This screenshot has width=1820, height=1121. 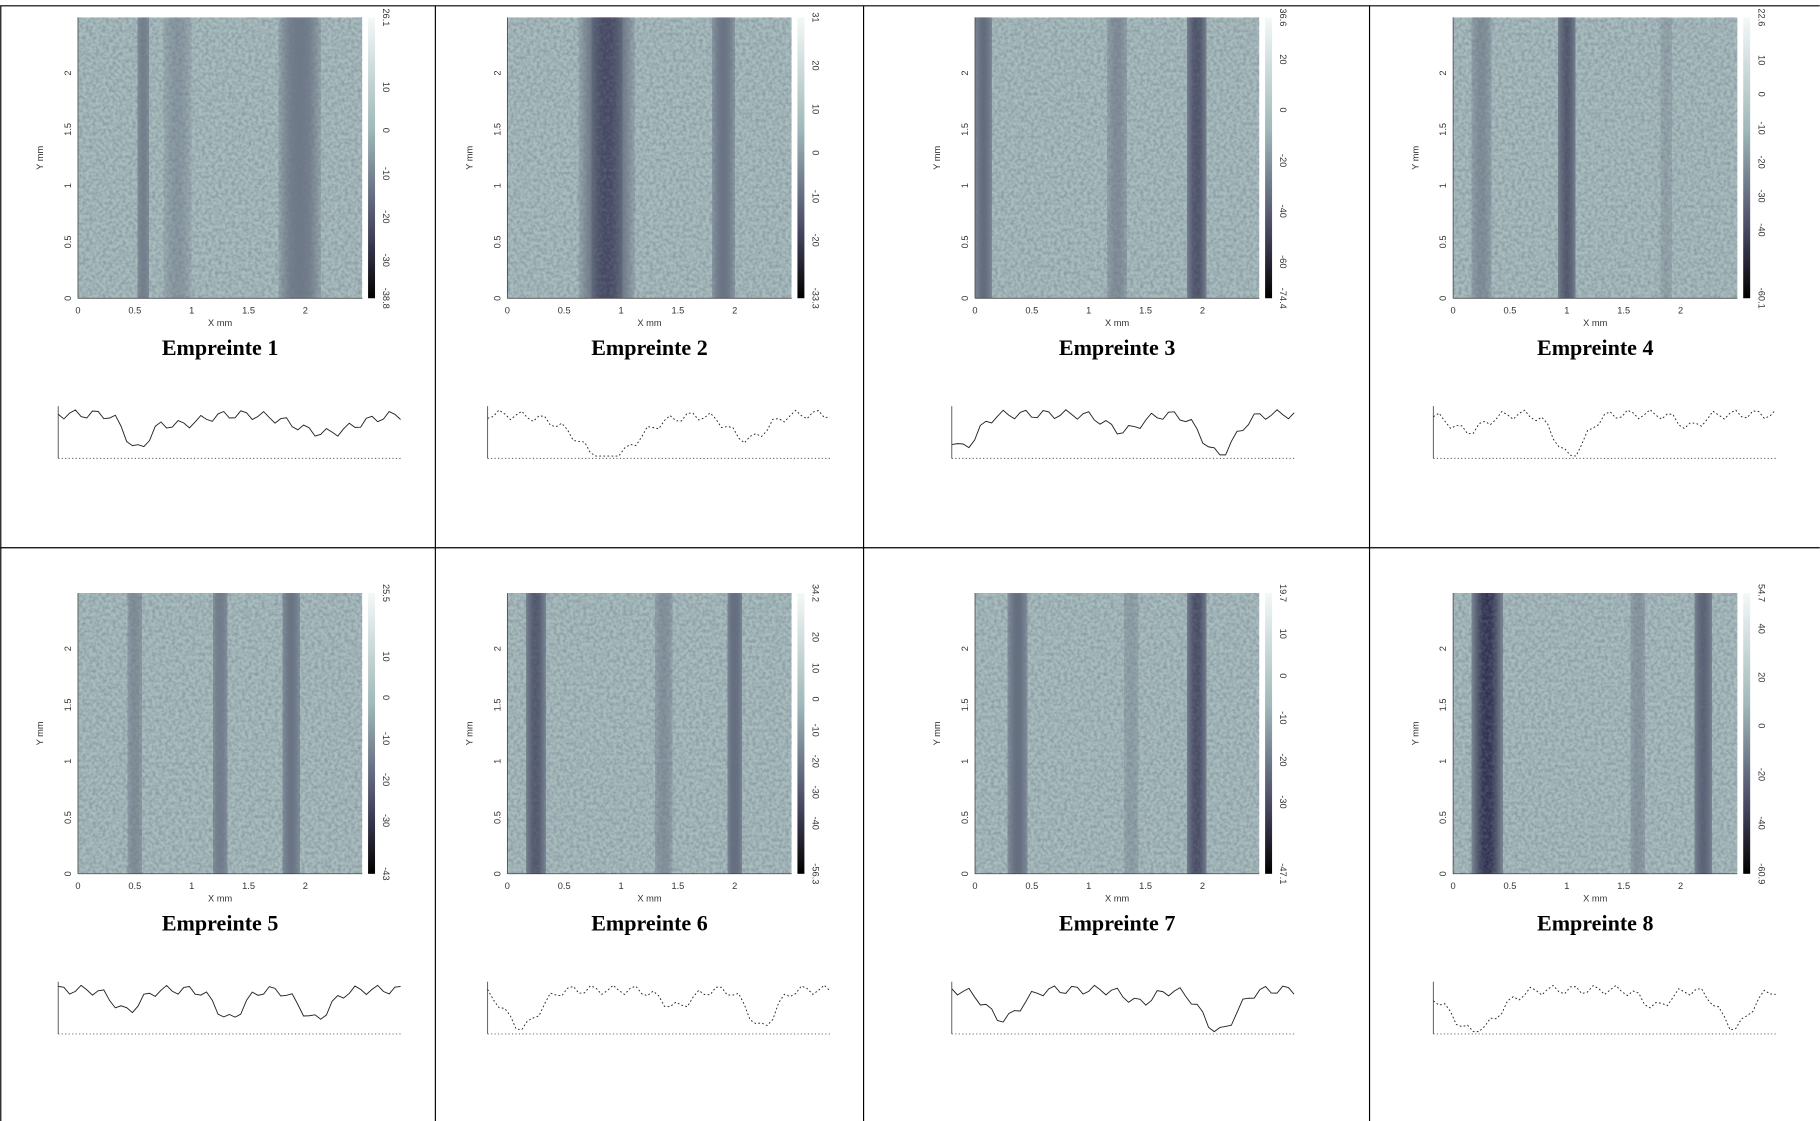 I want to click on colorbar-label: -60, so click(x=1283, y=261).